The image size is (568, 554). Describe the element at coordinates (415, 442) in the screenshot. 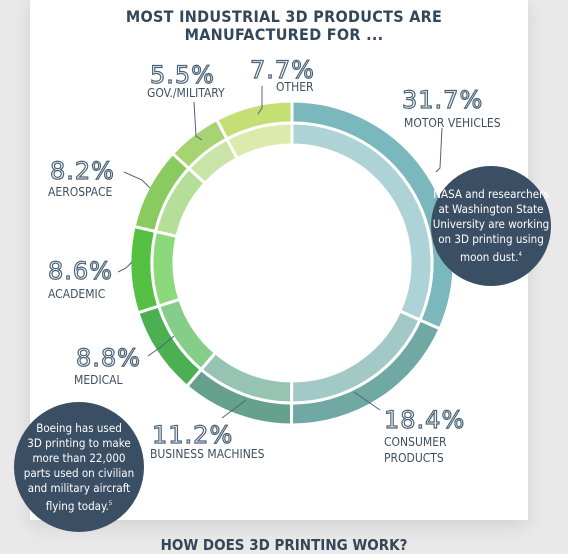

I see `category-label-consumer-products: CONSUMER` at that location.